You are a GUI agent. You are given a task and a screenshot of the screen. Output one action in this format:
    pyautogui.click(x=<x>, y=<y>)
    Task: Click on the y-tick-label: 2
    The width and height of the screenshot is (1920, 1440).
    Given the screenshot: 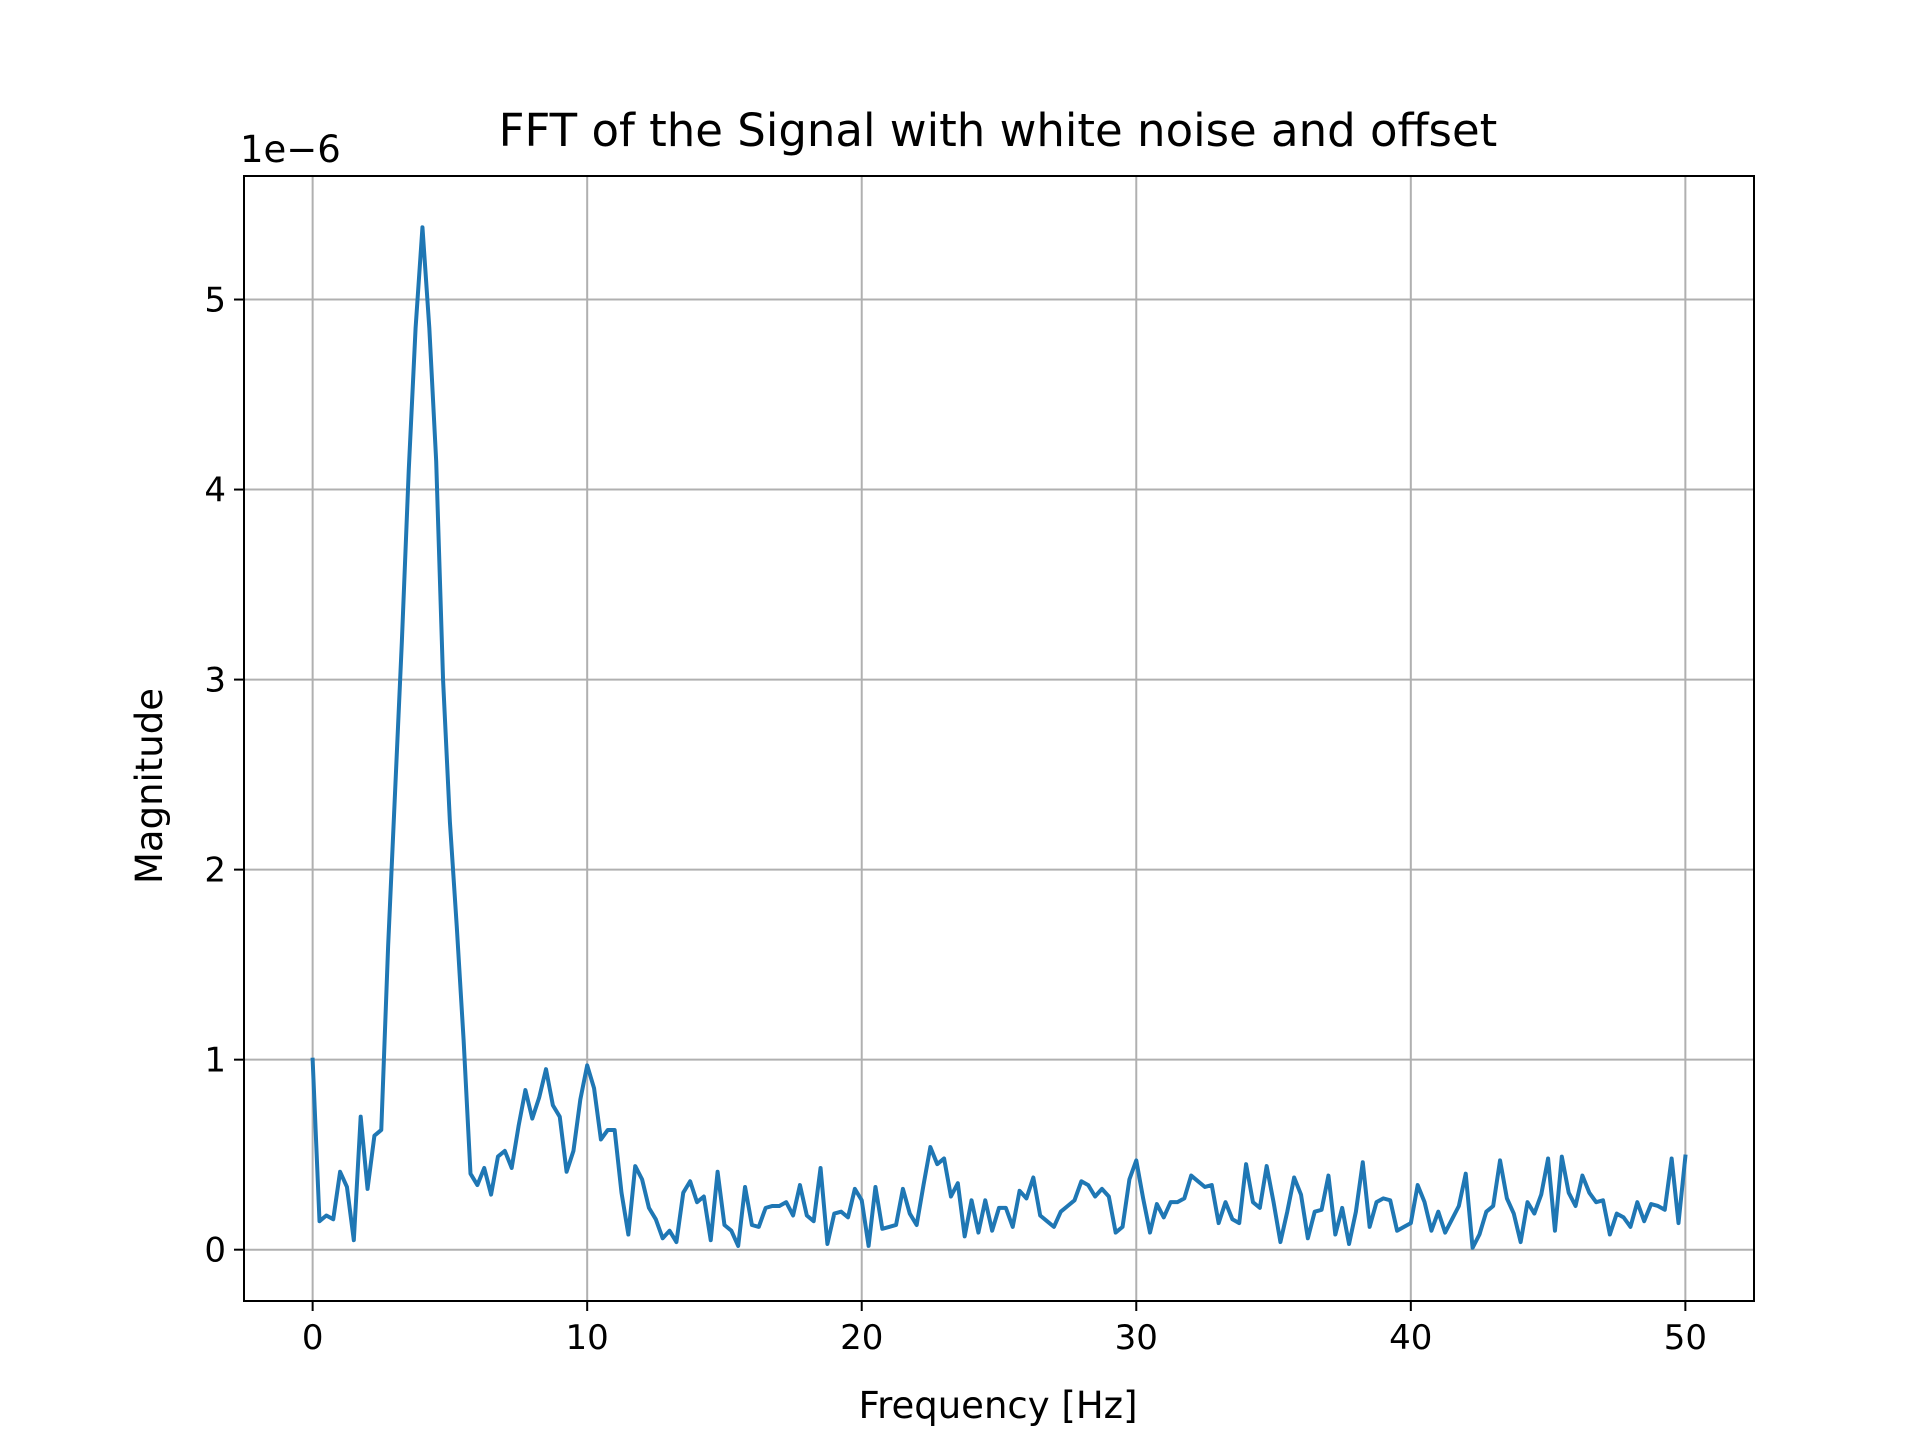 What is the action you would take?
    pyautogui.click(x=215, y=871)
    